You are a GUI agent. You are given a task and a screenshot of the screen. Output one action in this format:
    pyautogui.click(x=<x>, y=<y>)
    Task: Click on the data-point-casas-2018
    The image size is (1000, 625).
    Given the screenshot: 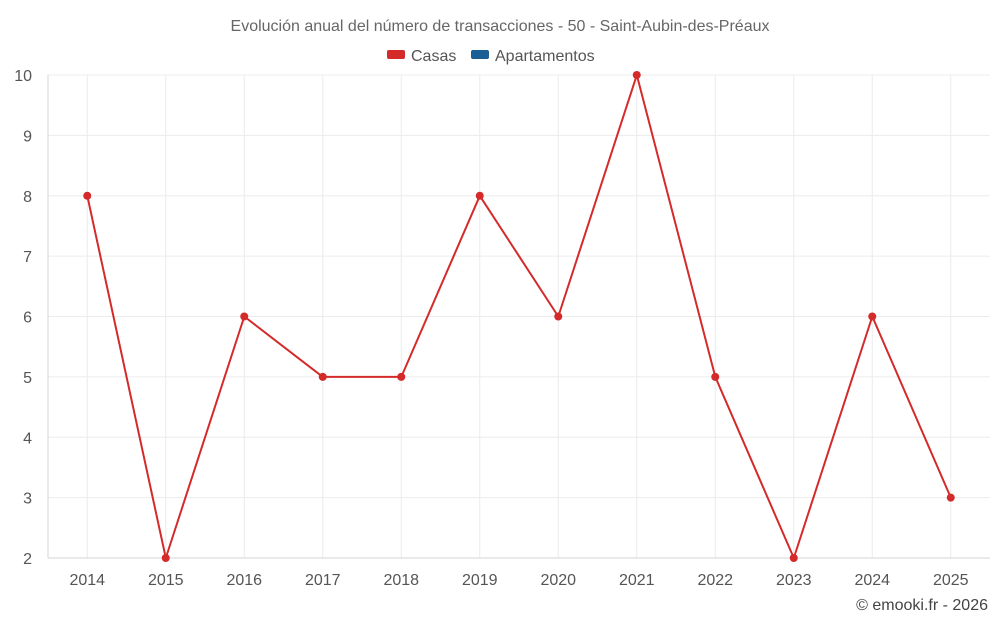 What is the action you would take?
    pyautogui.click(x=401, y=376)
    